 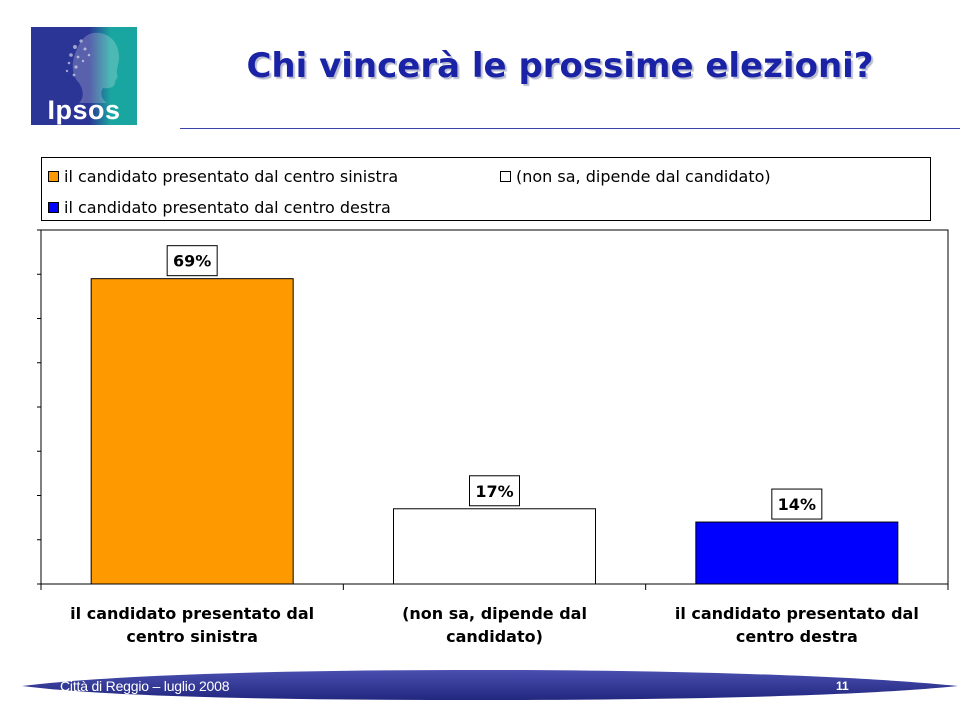 I want to click on legend-item-non-sa: (non sa, dipende dal candidato), so click(x=635, y=176).